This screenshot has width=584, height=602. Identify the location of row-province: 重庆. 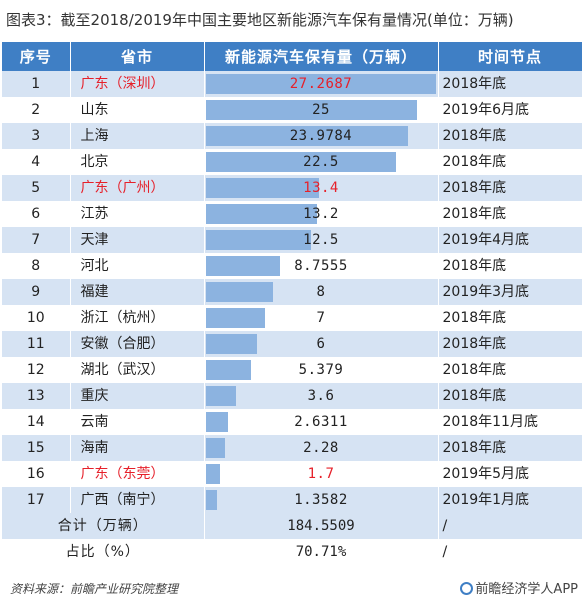
(137, 396).